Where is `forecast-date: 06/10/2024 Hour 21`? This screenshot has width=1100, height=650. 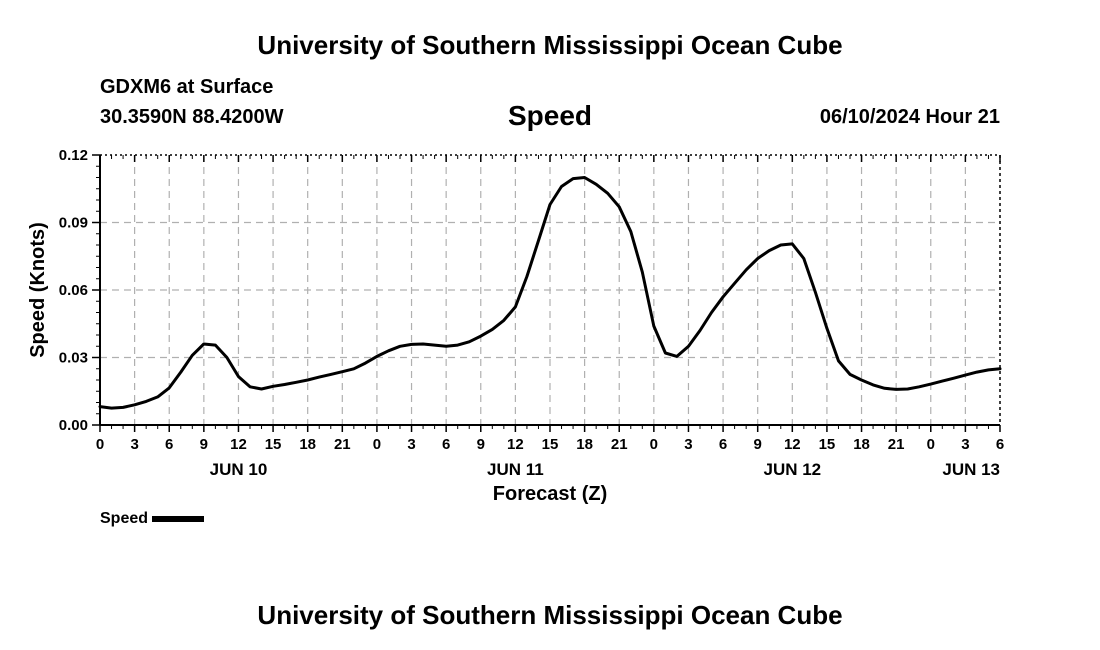
forecast-date: 06/10/2024 Hour 21 is located at coordinates (909, 117).